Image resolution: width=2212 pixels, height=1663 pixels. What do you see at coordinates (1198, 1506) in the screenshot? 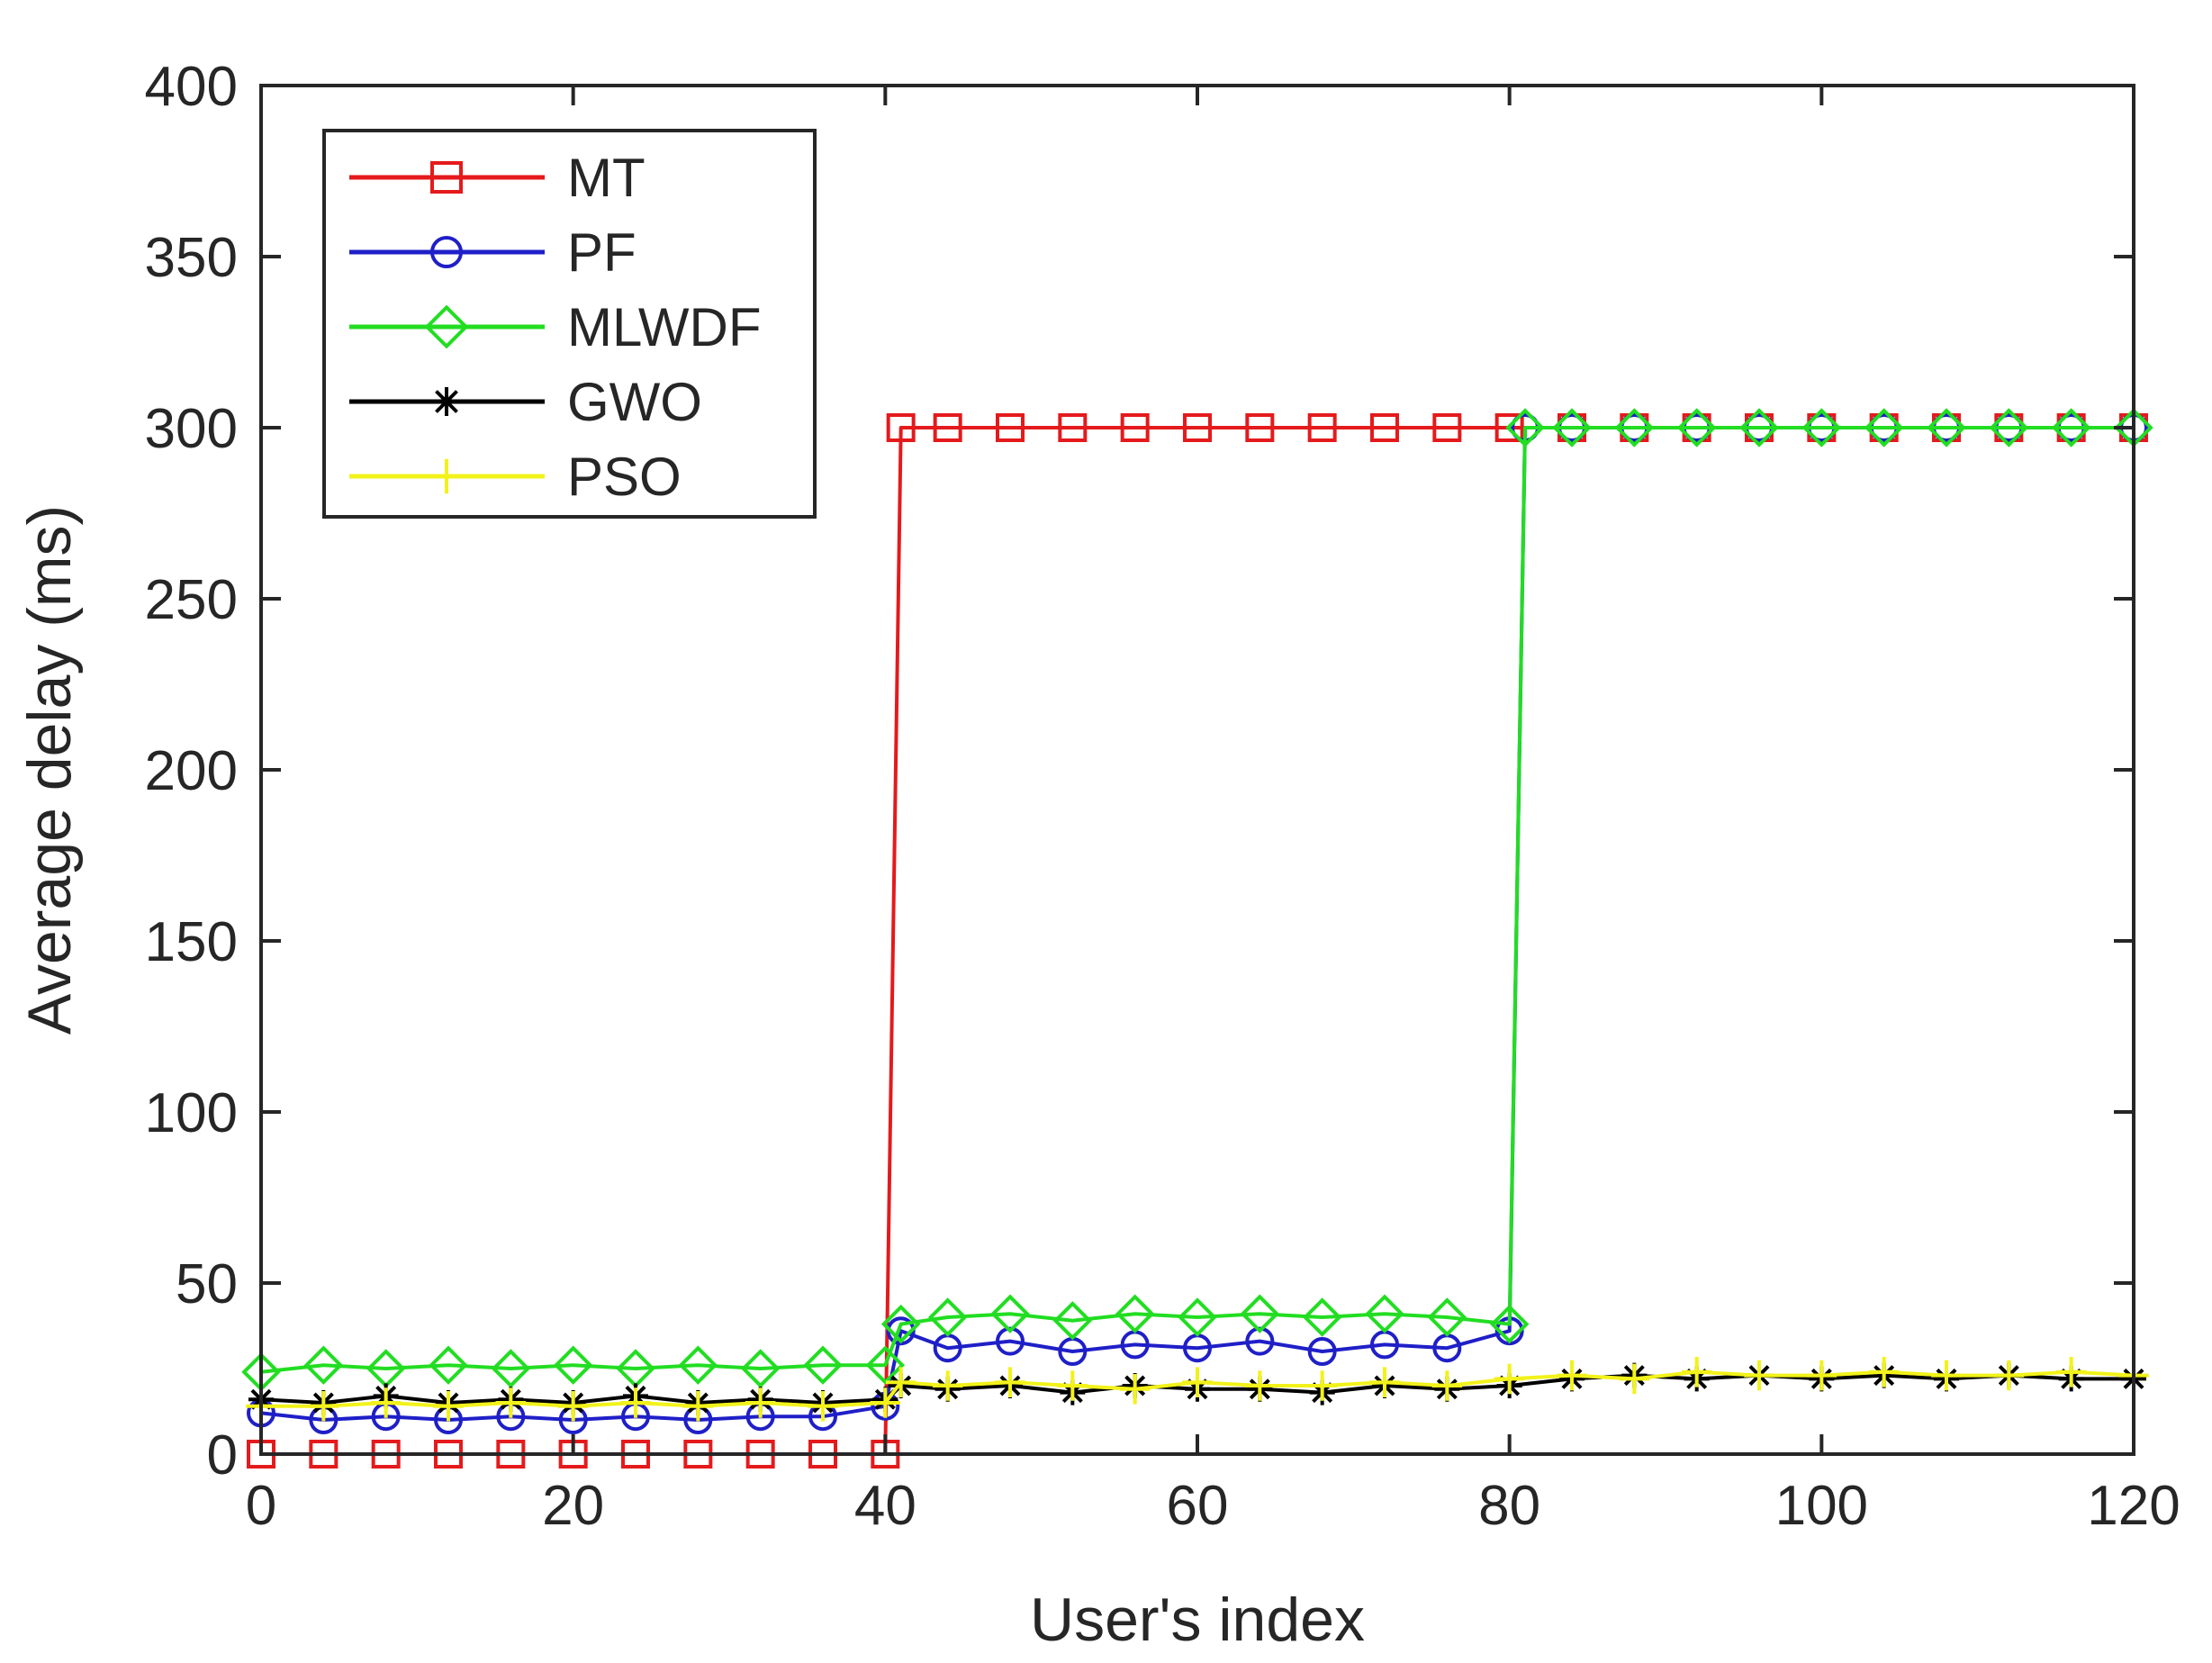
I see `x-tick-label: 60` at bounding box center [1198, 1506].